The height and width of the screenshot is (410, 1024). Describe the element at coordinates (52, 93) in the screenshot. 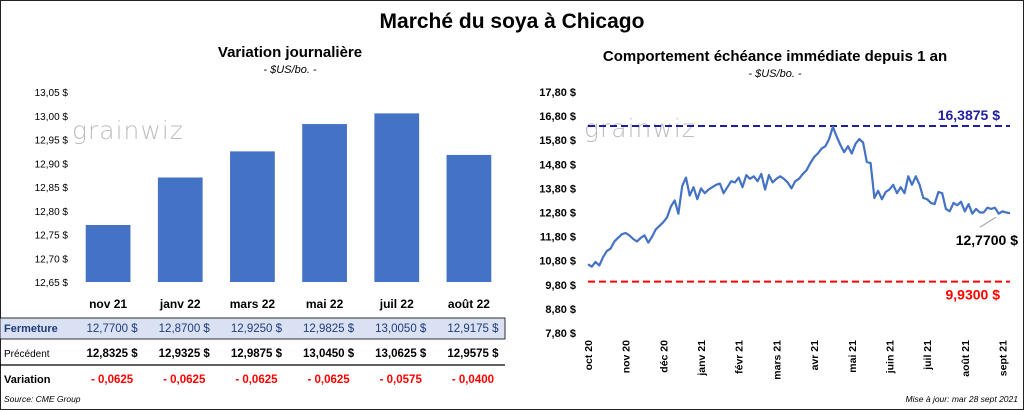

I see `y-tick-label: 13,05 $` at that location.